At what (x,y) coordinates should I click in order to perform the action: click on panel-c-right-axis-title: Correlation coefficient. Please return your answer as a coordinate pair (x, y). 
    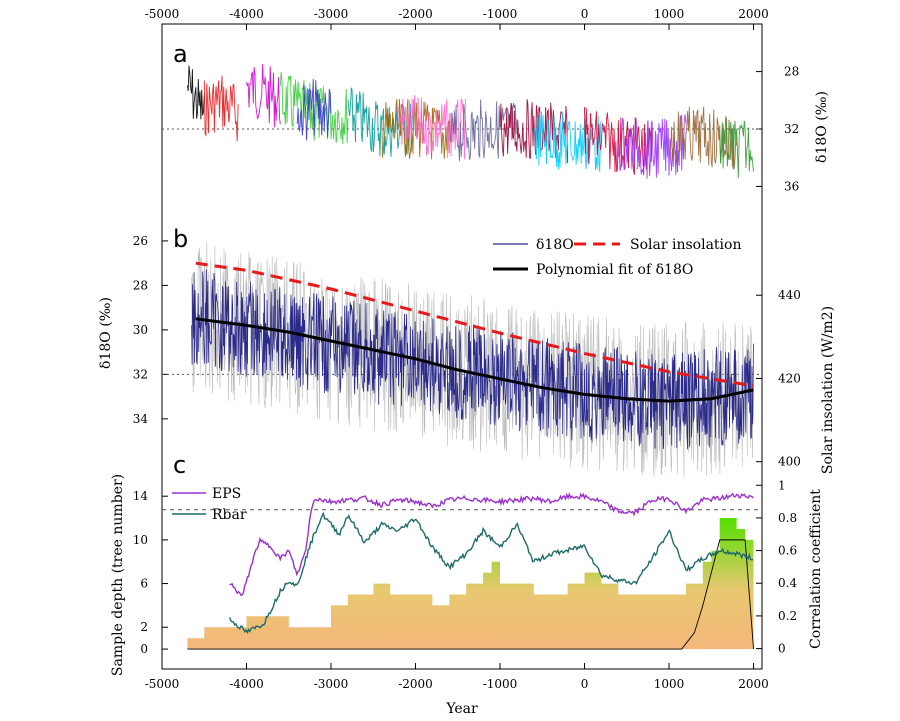
    Looking at the image, I should click on (816, 569).